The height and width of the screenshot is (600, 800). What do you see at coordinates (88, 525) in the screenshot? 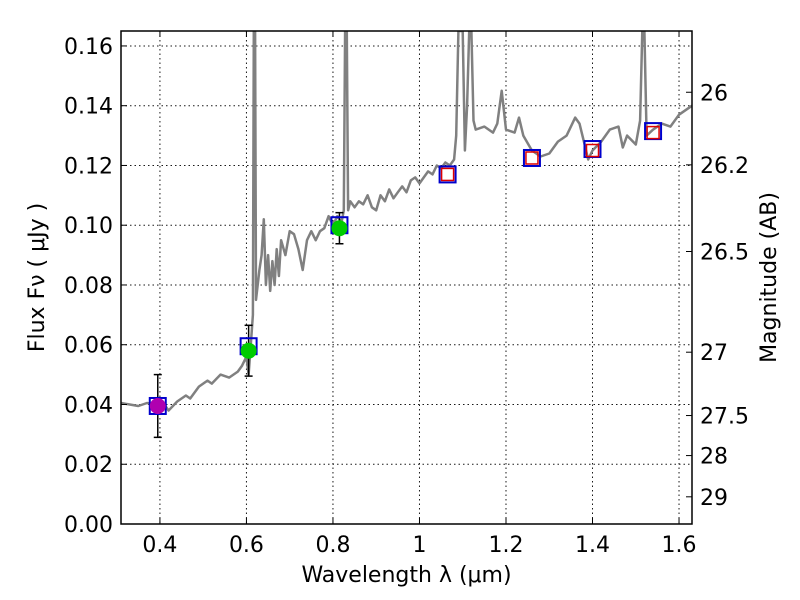
I see `y-tick-label: 0.00` at bounding box center [88, 525].